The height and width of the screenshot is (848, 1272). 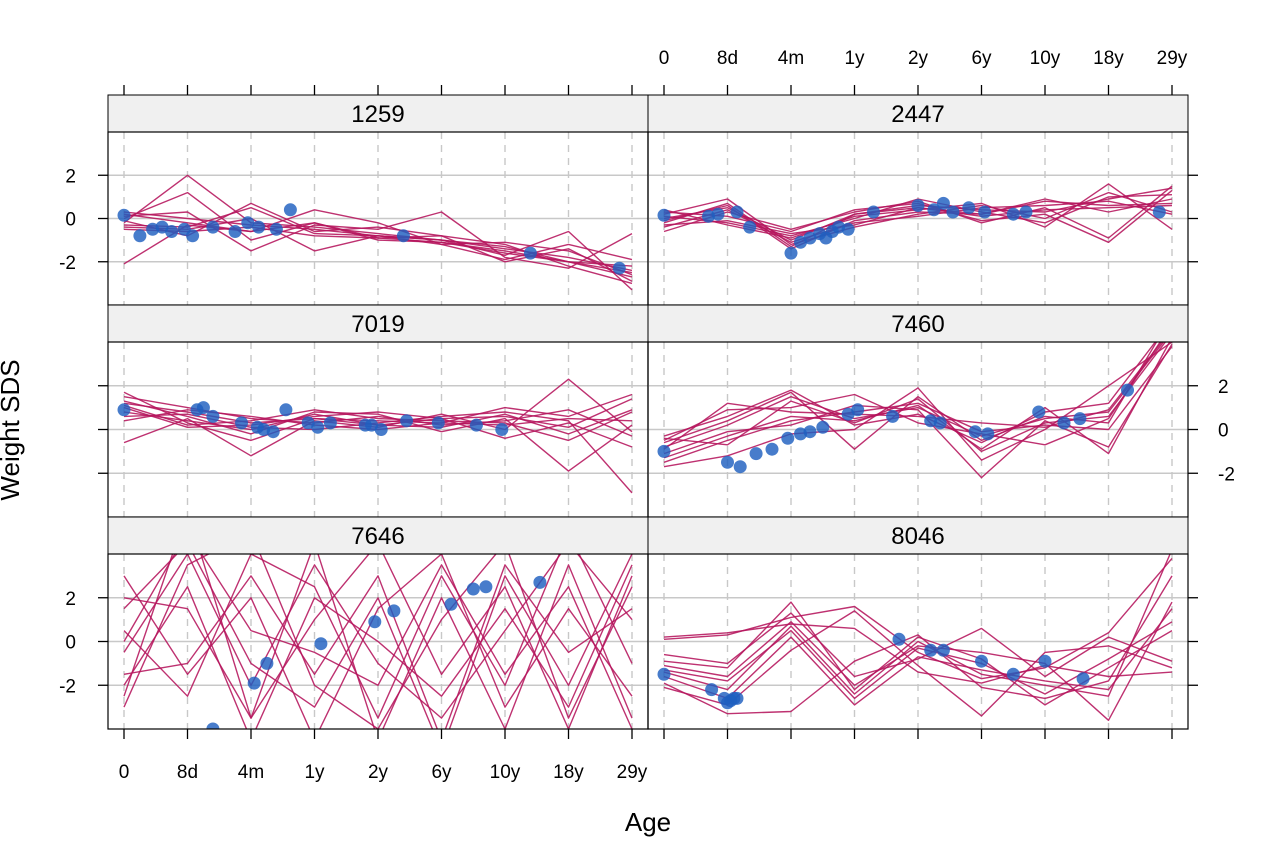 What do you see at coordinates (377, 324) in the screenshot?
I see `panel-strip-label: 7019` at bounding box center [377, 324].